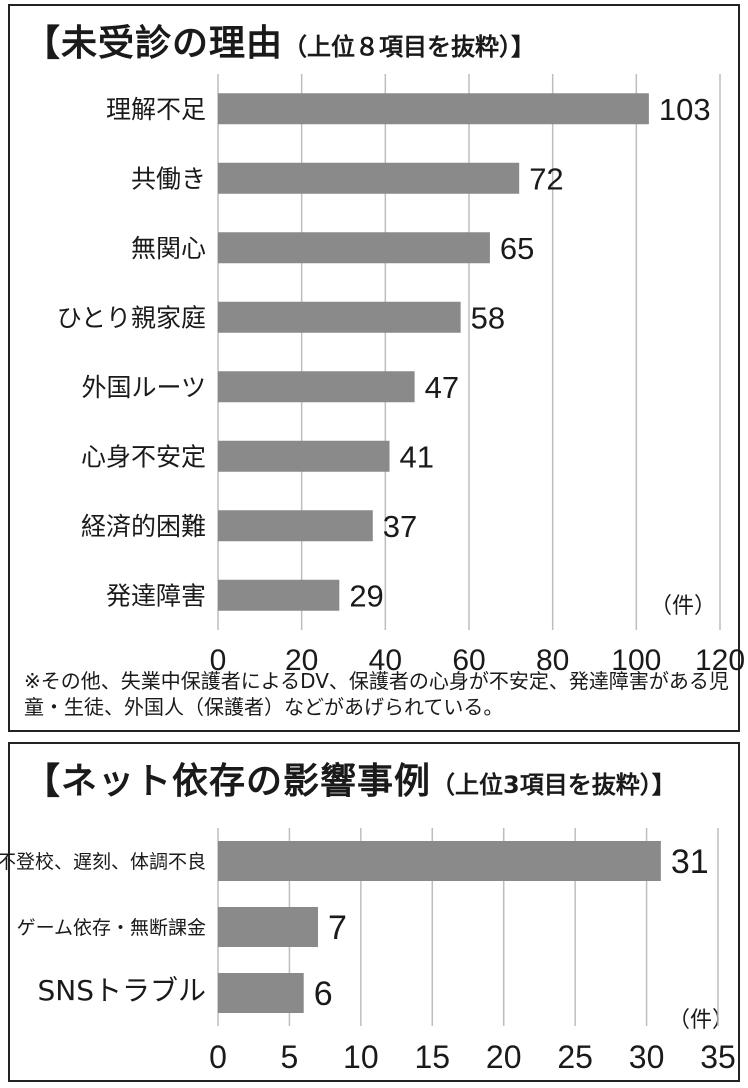 The height and width of the screenshot is (1088, 748). Describe the element at coordinates (690, 862) in the screenshot. I see `data-label: 31` at that location.